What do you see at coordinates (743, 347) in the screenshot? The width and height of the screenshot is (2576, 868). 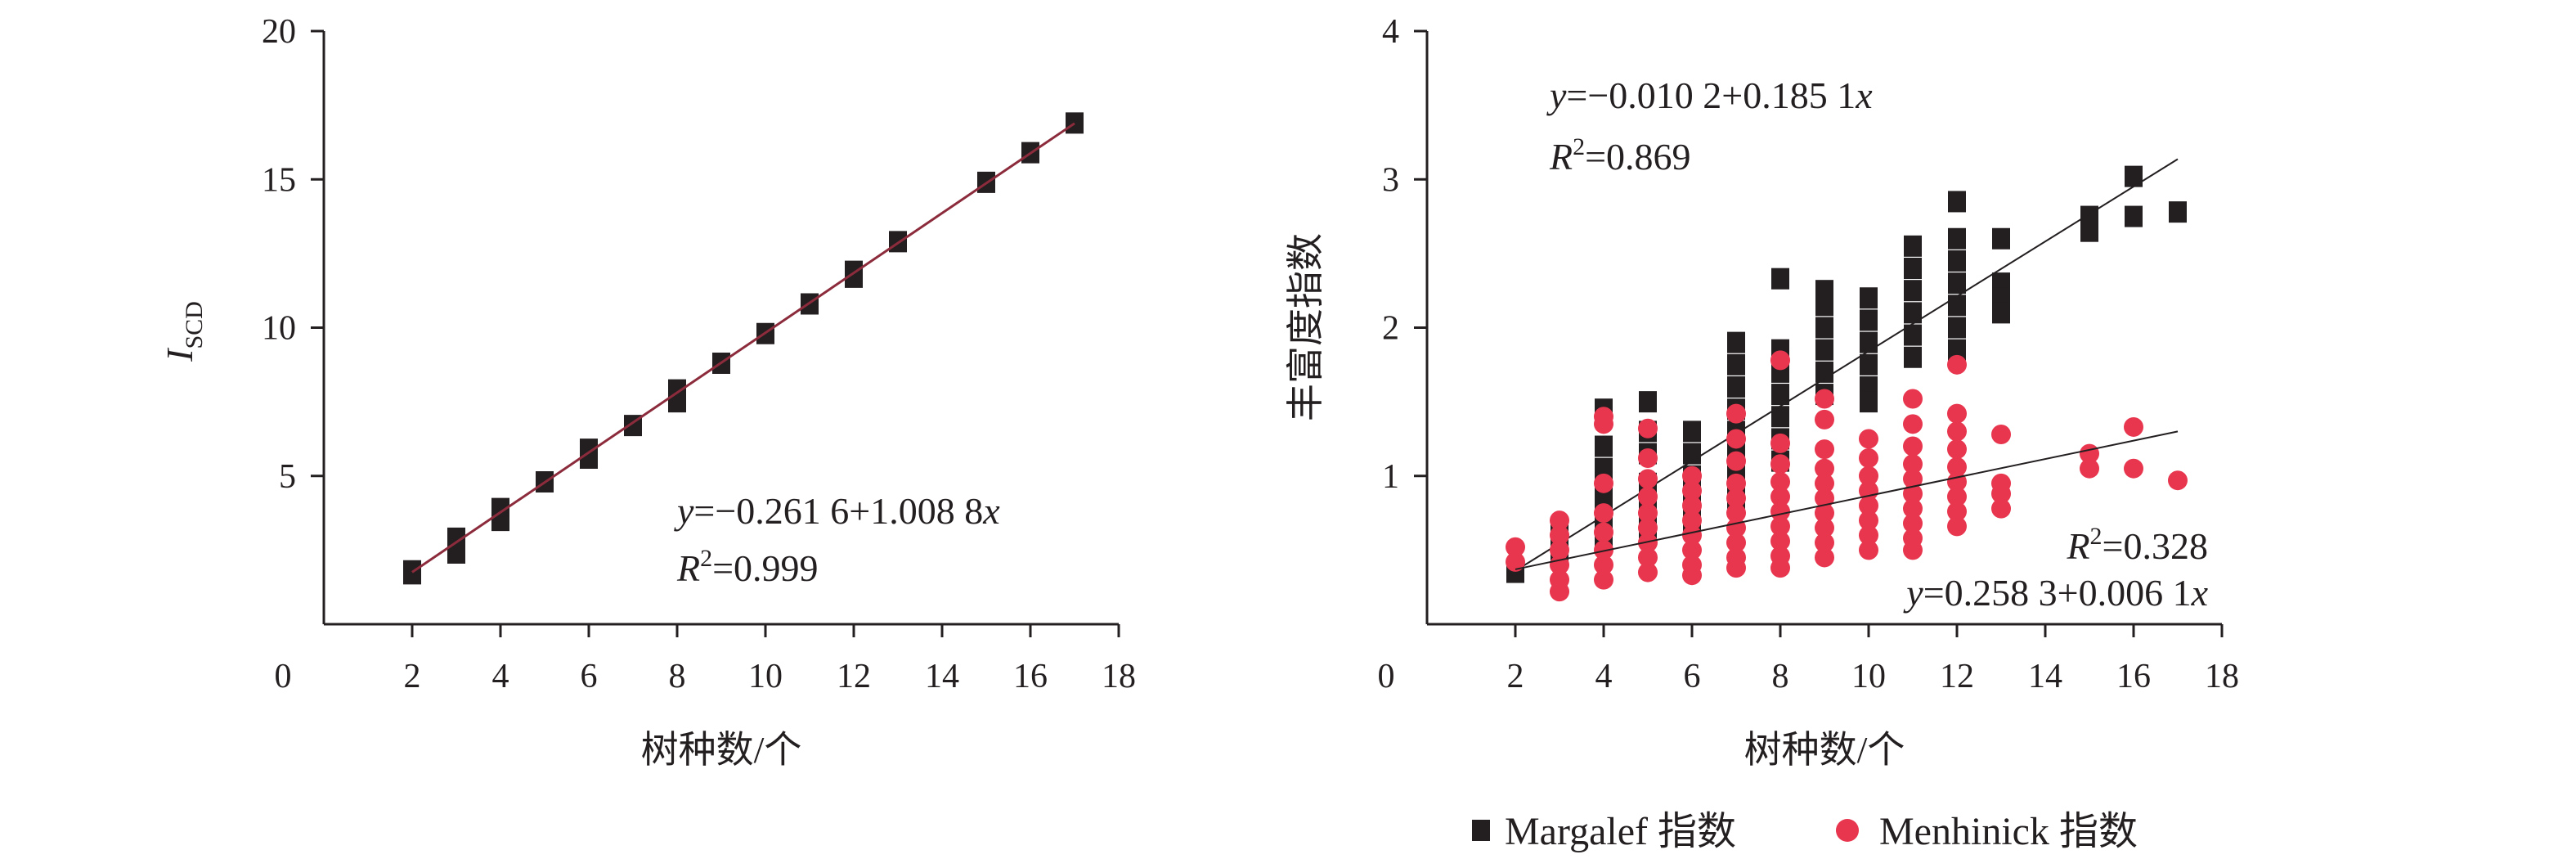 I see `iscd-fit-line` at bounding box center [743, 347].